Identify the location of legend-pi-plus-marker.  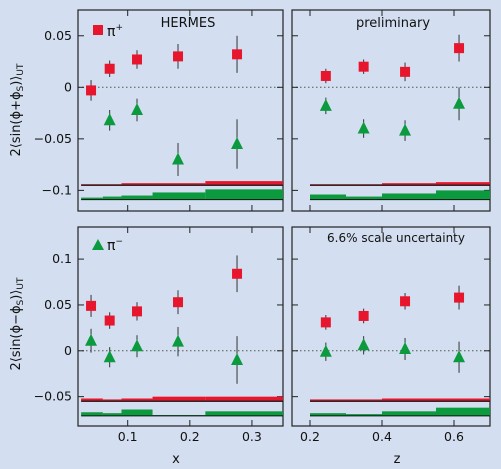
(98, 30).